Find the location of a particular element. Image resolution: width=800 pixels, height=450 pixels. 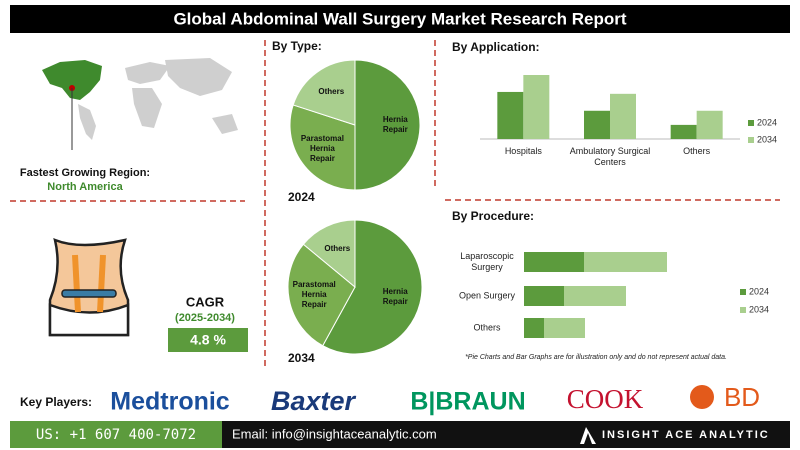

footer-email: Email: info@insightaceanalytic.com is located at coordinates (334, 433).